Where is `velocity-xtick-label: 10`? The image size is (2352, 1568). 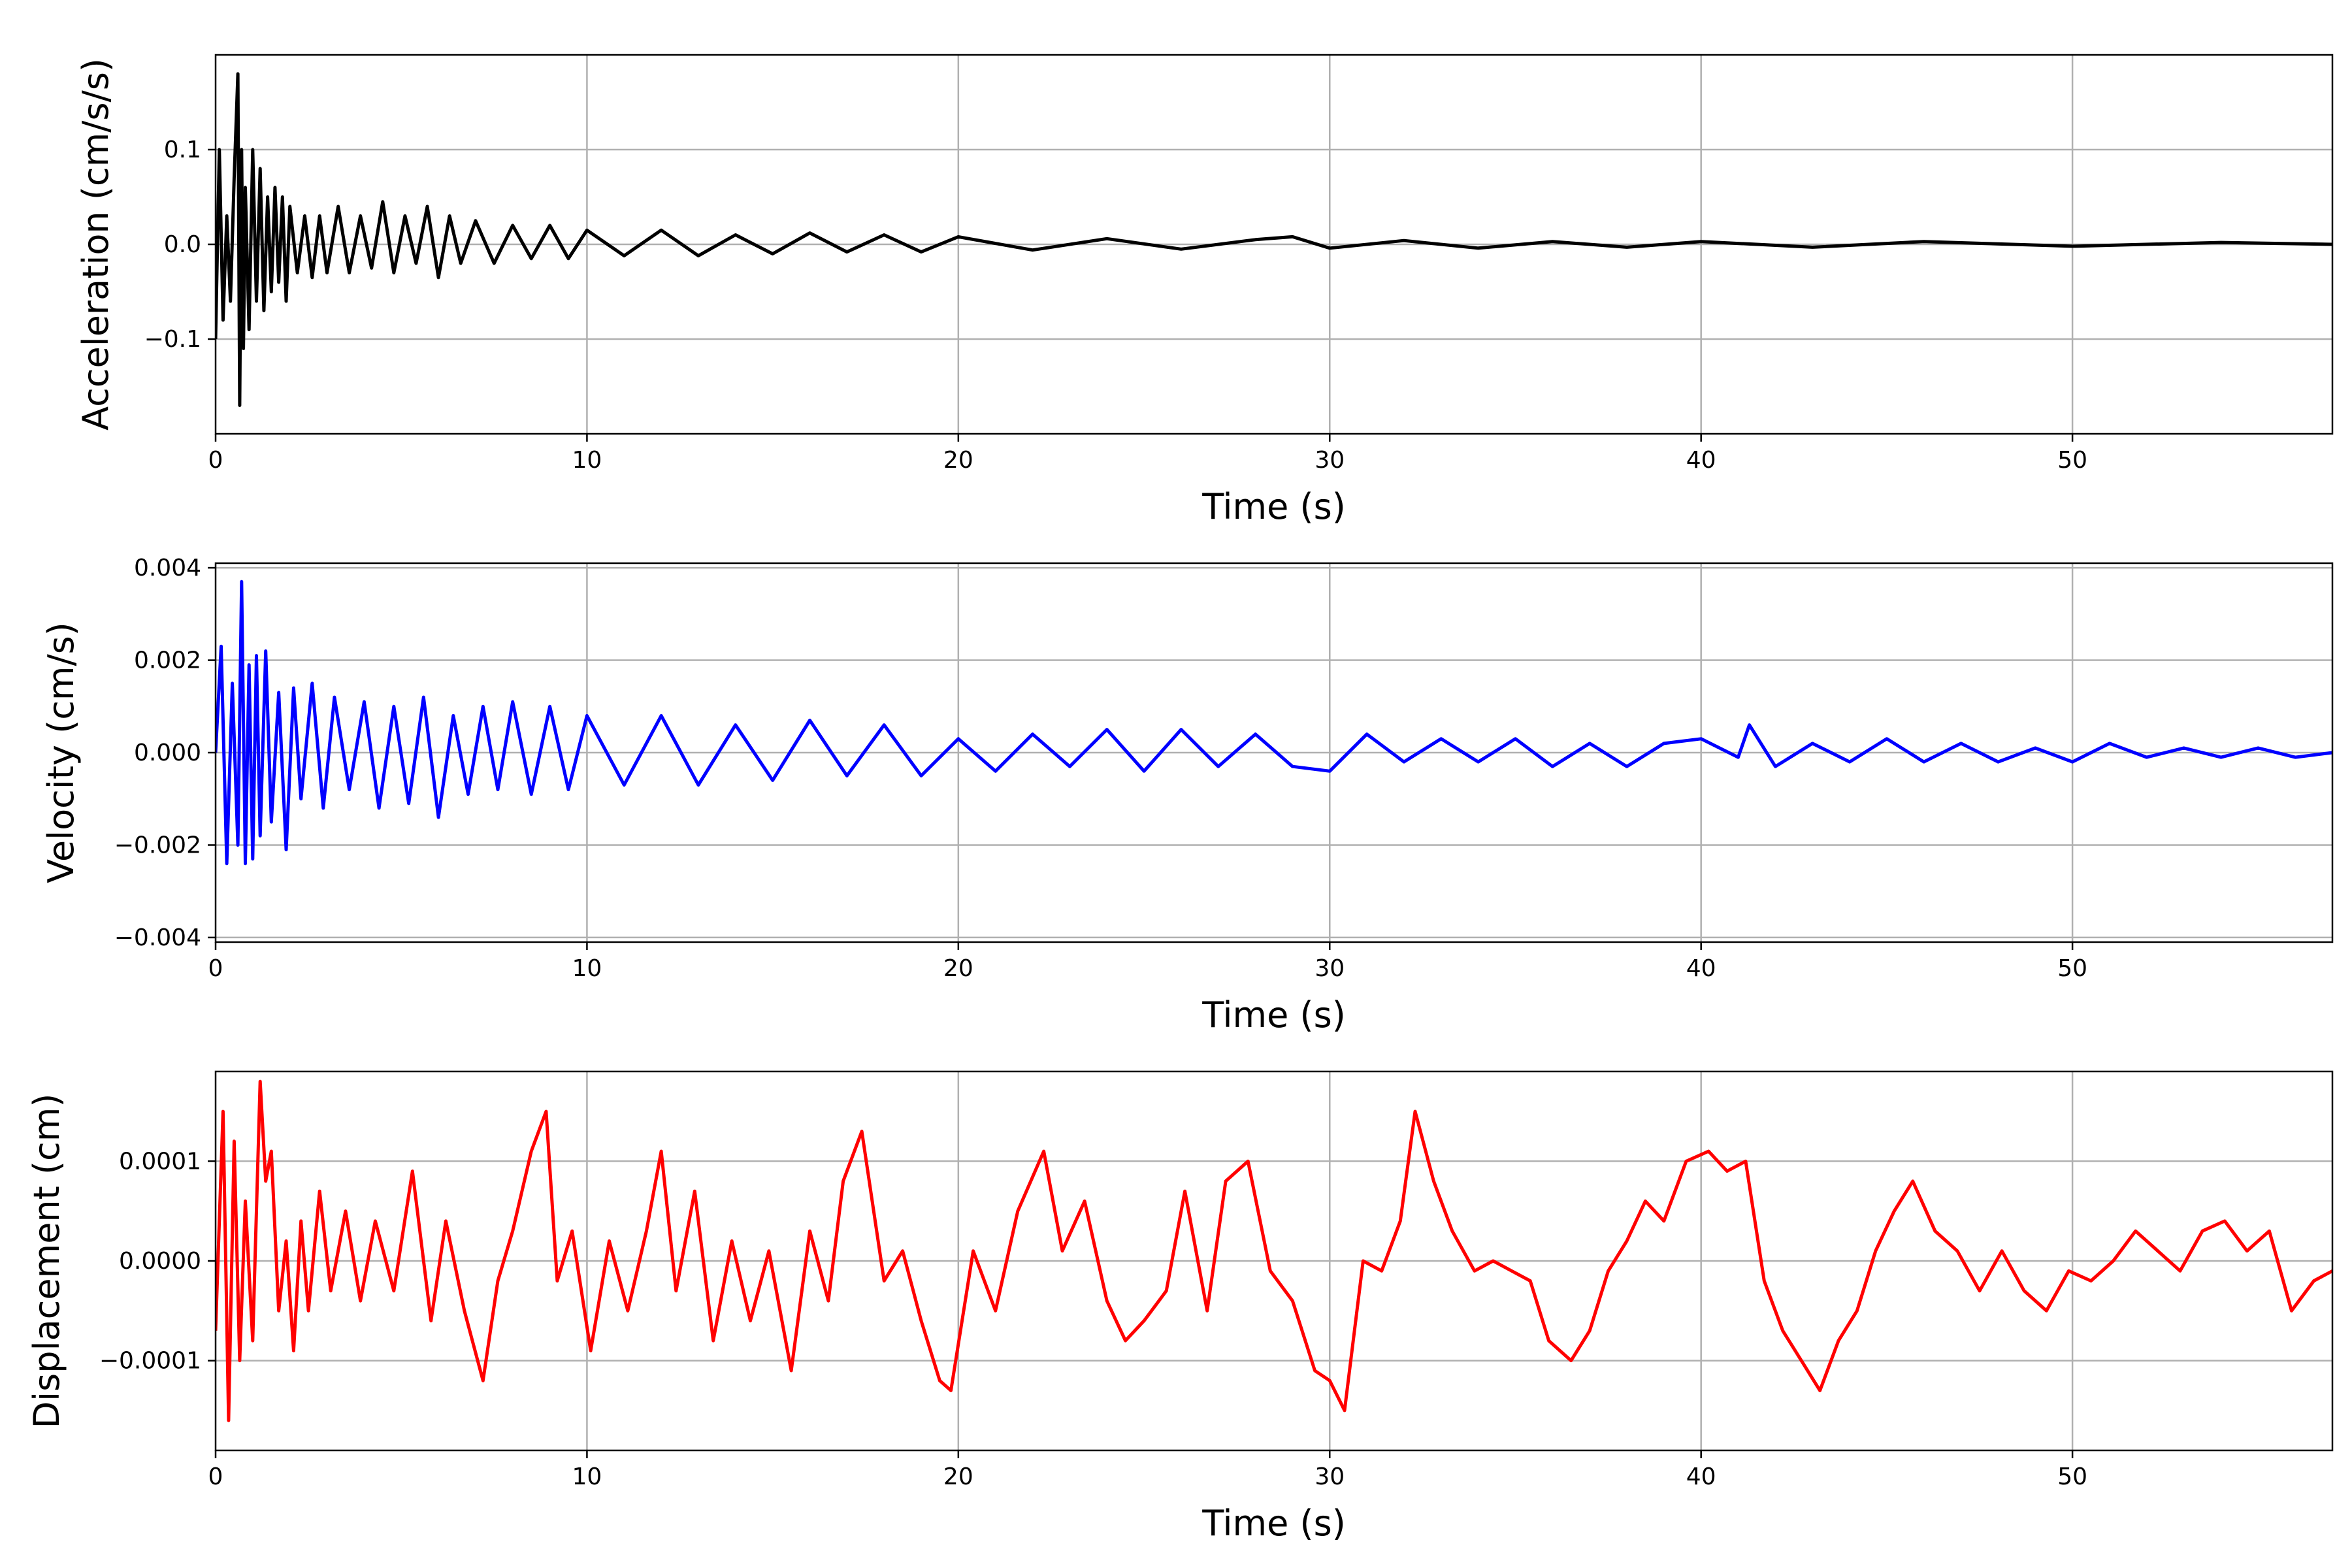
velocity-xtick-label: 10 is located at coordinates (587, 968).